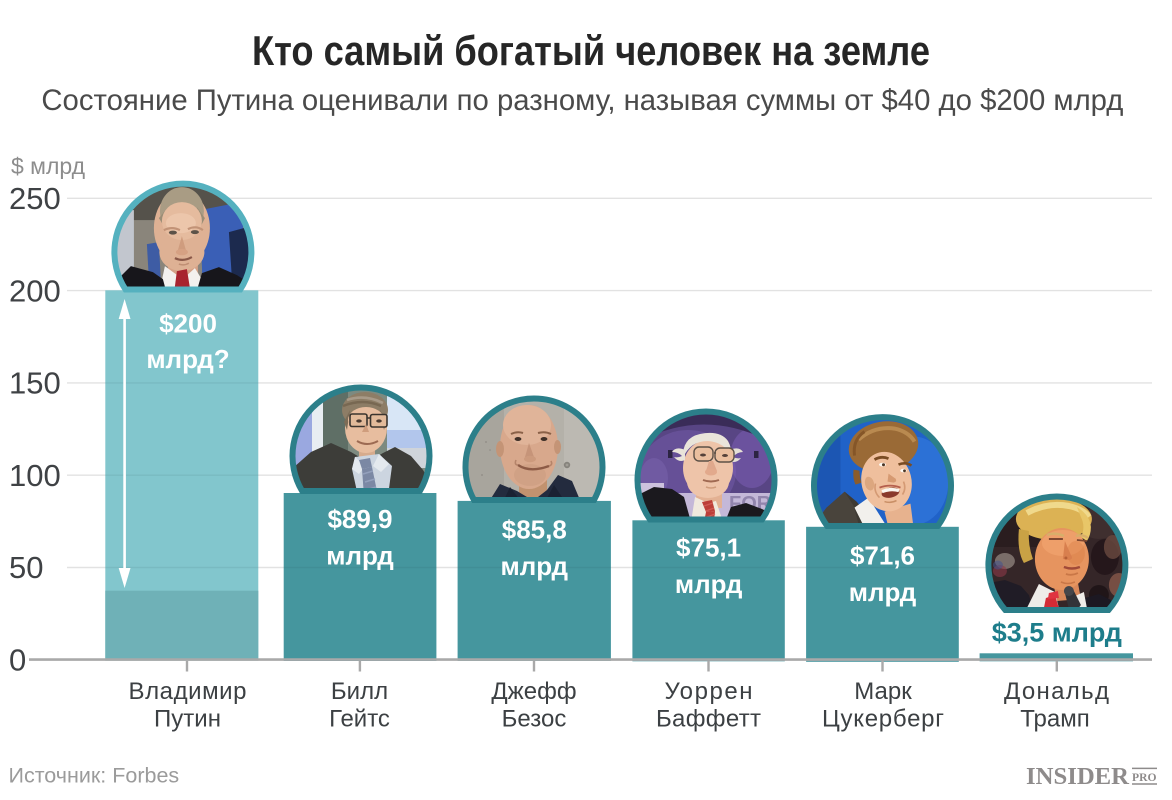 The width and height of the screenshot is (1172, 800). What do you see at coordinates (533, 691) in the screenshot?
I see `svg-text: Джефф` at bounding box center [533, 691].